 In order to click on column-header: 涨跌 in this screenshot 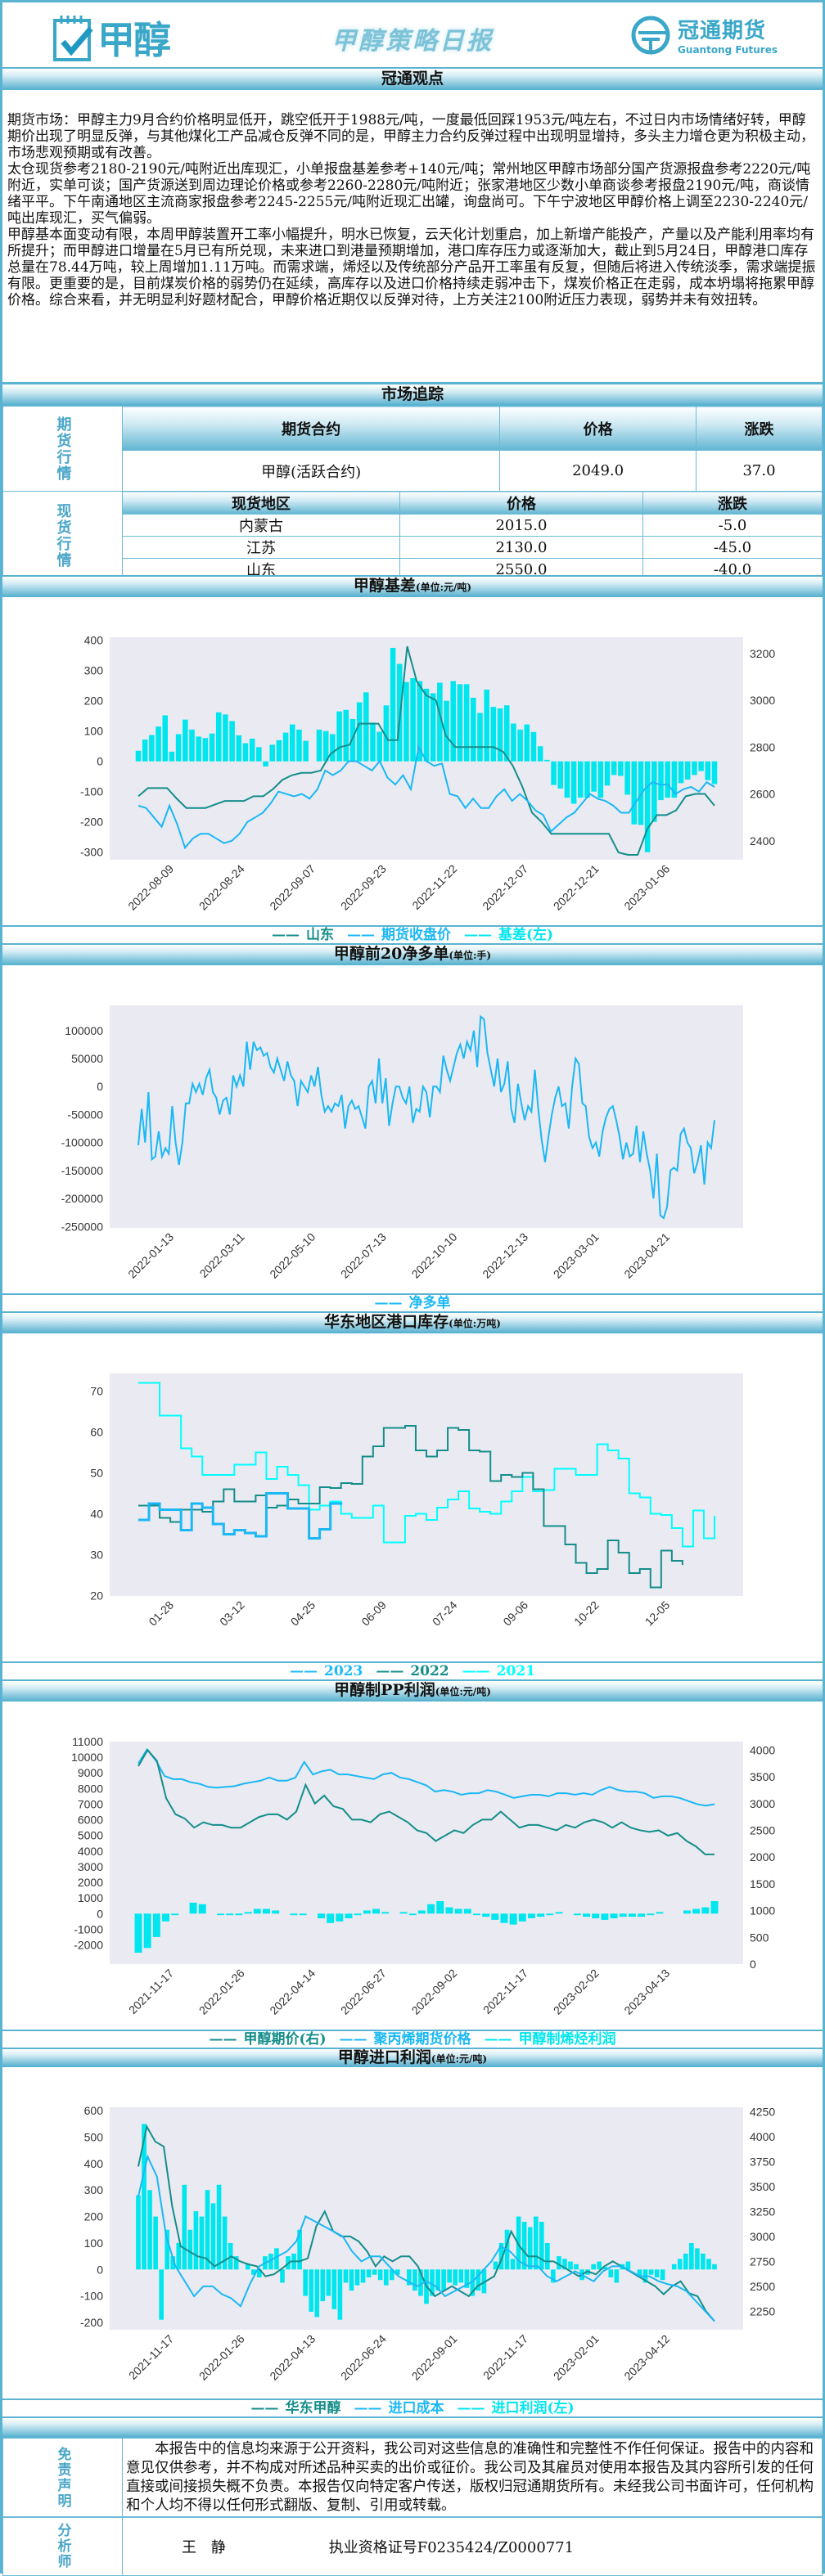, I will do `click(732, 503)`.